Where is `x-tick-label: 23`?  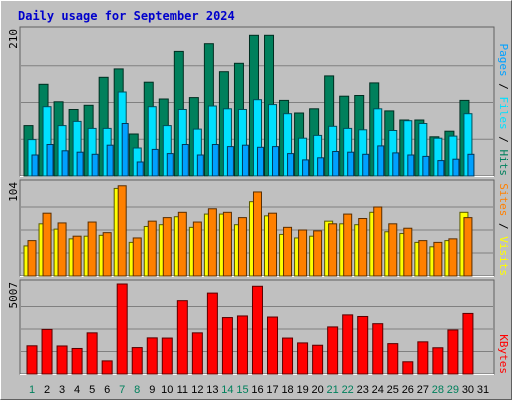
x-tick-label: 23 is located at coordinates (363, 390).